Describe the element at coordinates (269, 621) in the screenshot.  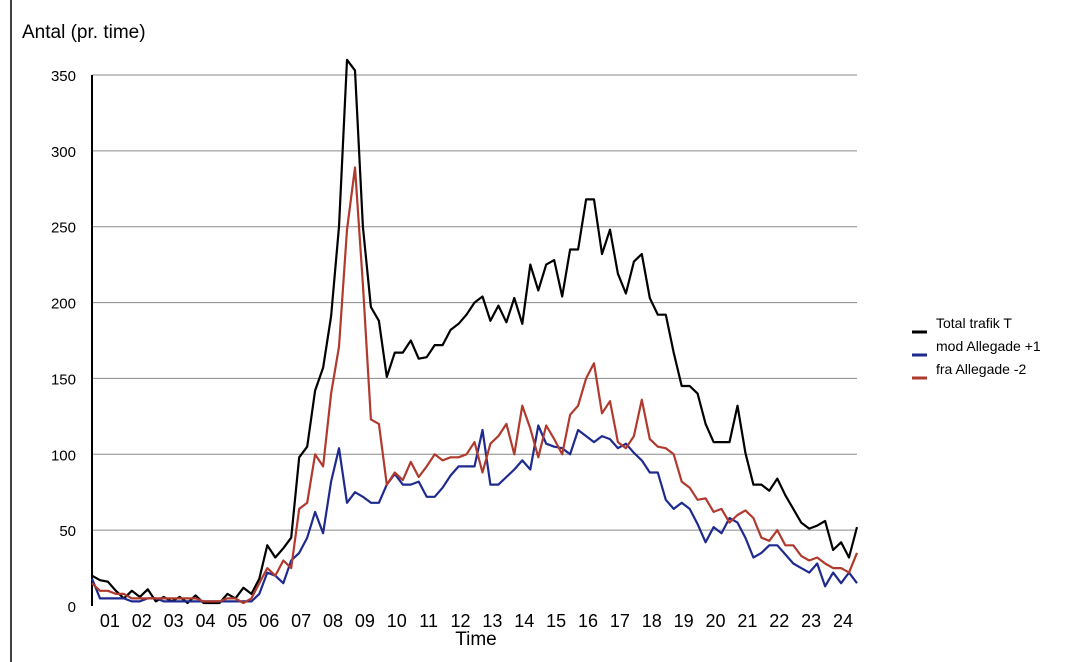
I see `x-tick-label: 06` at that location.